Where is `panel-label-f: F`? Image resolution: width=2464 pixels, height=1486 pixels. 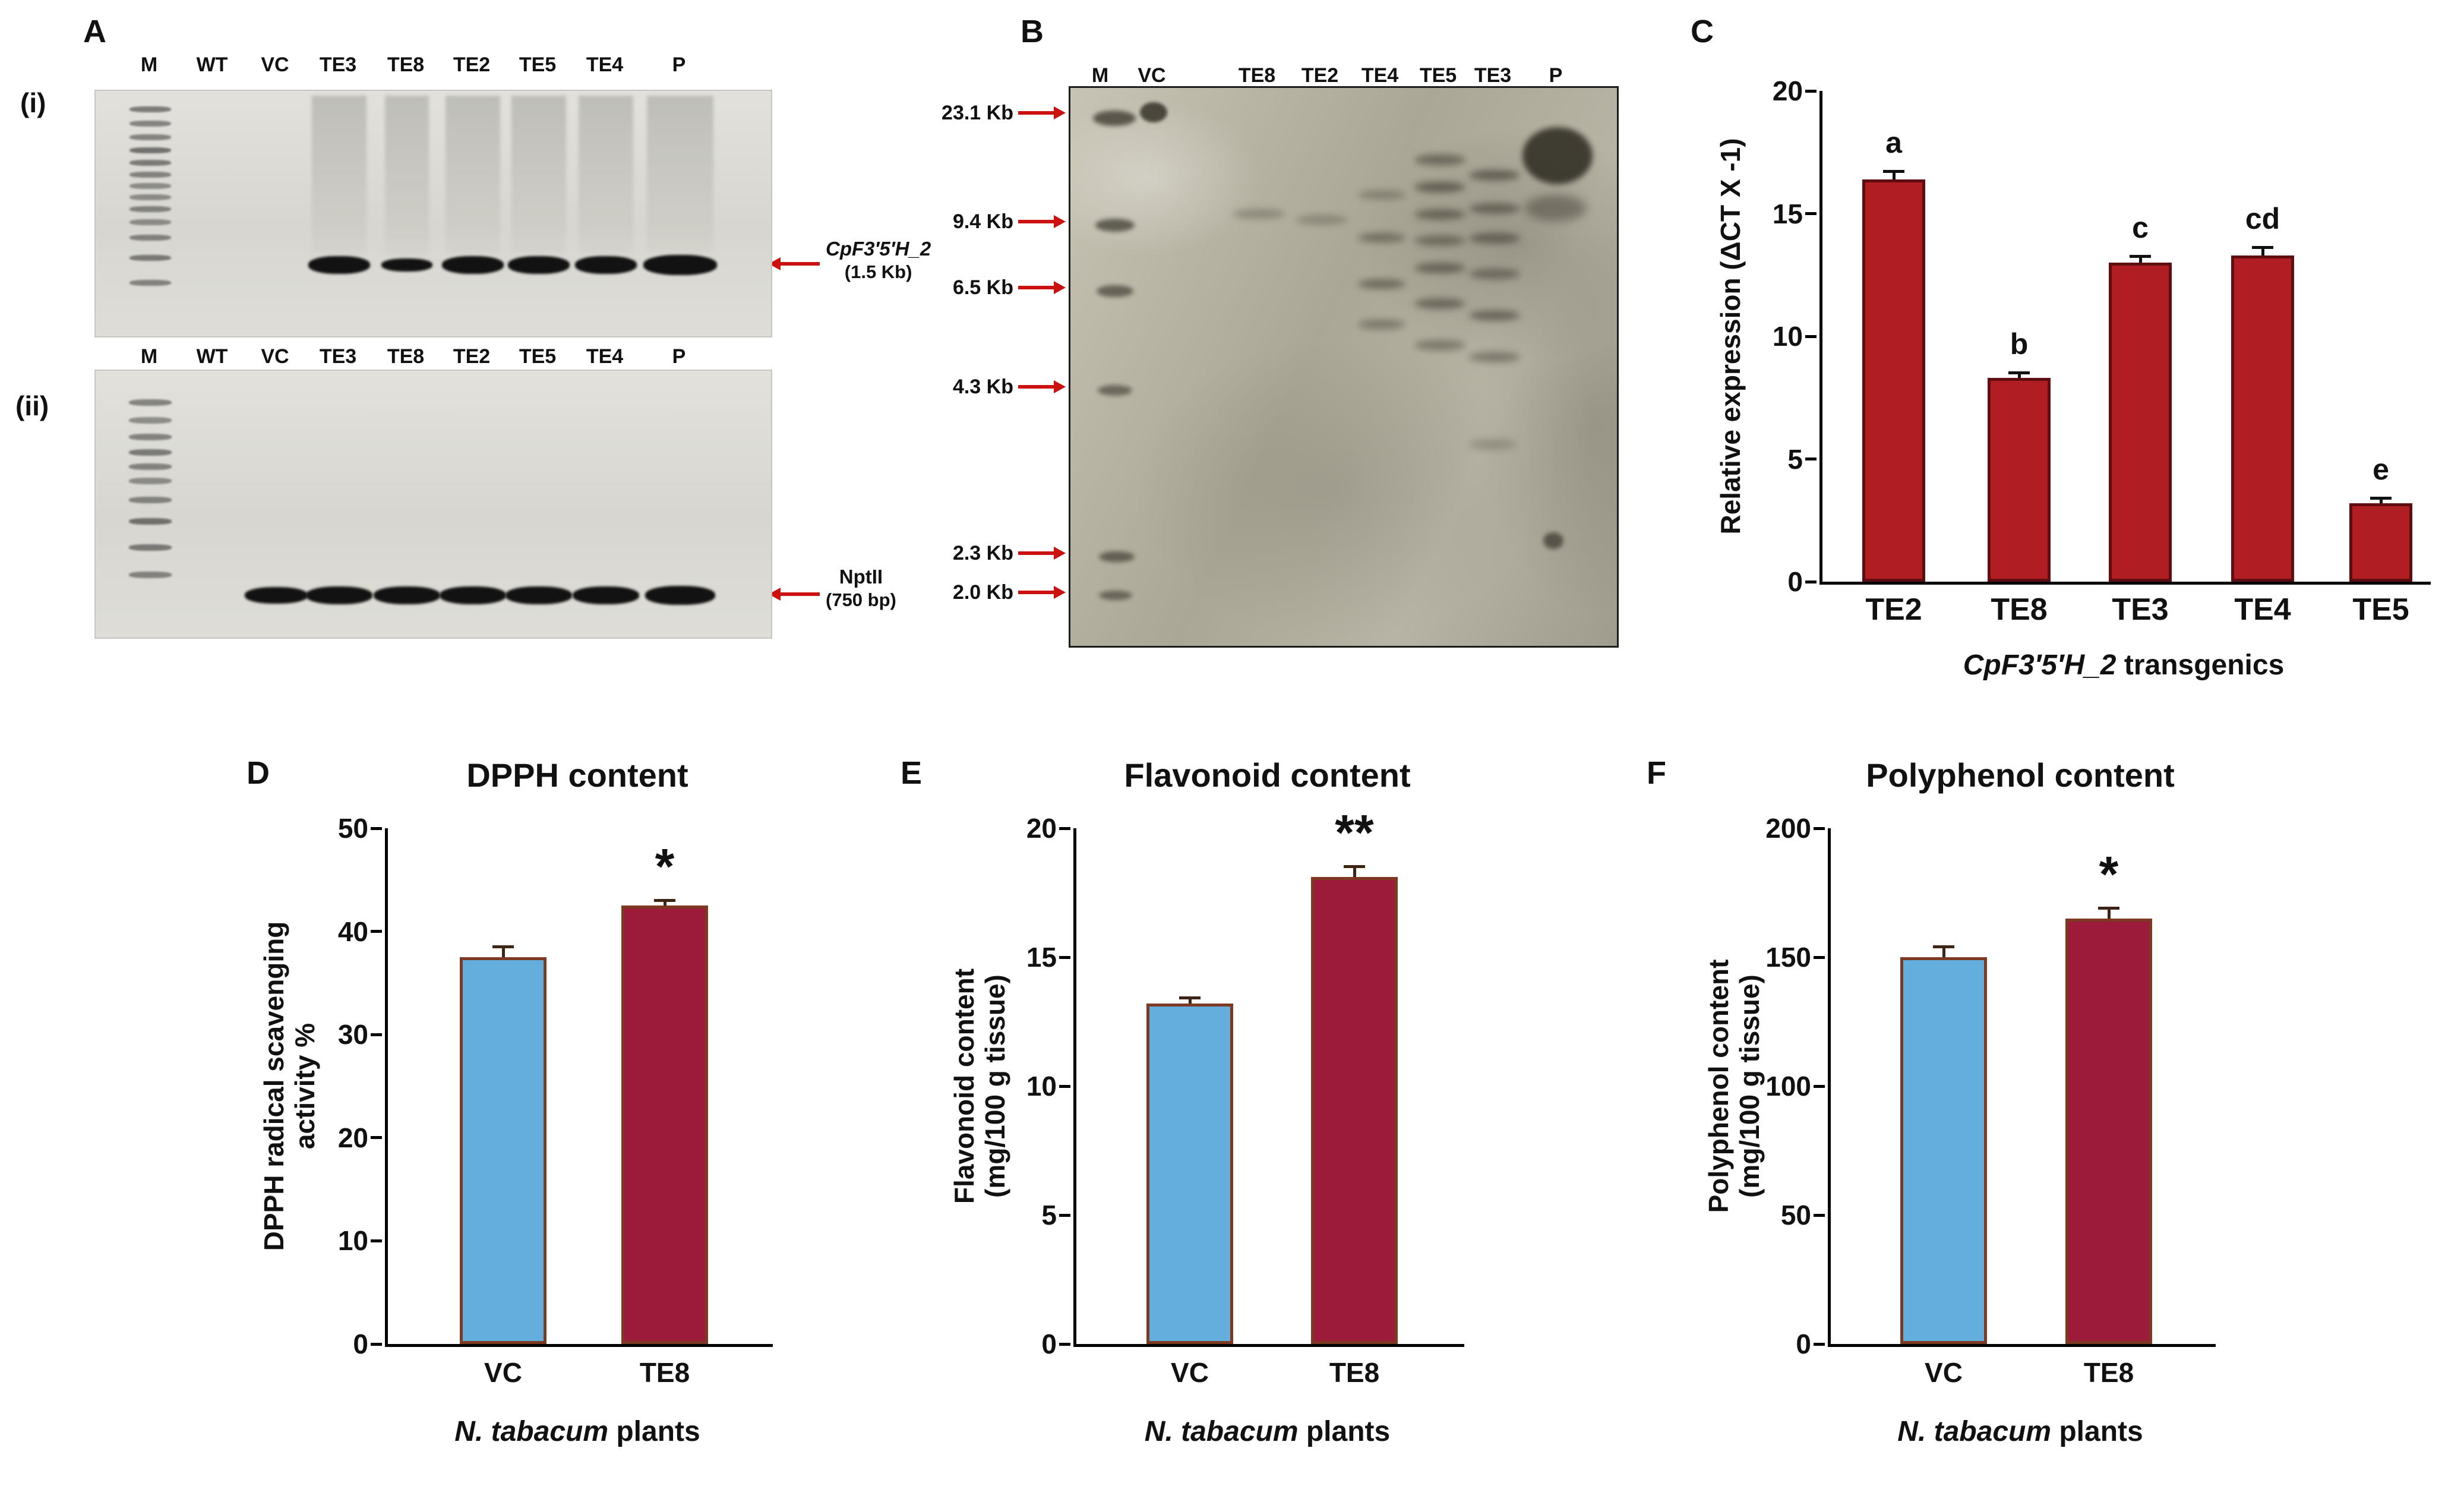 panel-label-f: F is located at coordinates (1657, 773).